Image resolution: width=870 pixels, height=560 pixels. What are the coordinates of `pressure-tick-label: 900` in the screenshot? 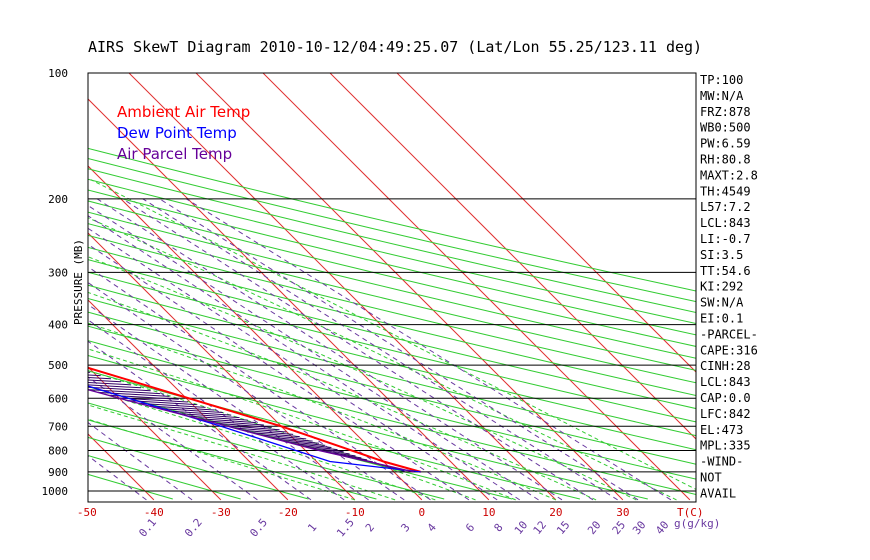 It's located at (58, 472).